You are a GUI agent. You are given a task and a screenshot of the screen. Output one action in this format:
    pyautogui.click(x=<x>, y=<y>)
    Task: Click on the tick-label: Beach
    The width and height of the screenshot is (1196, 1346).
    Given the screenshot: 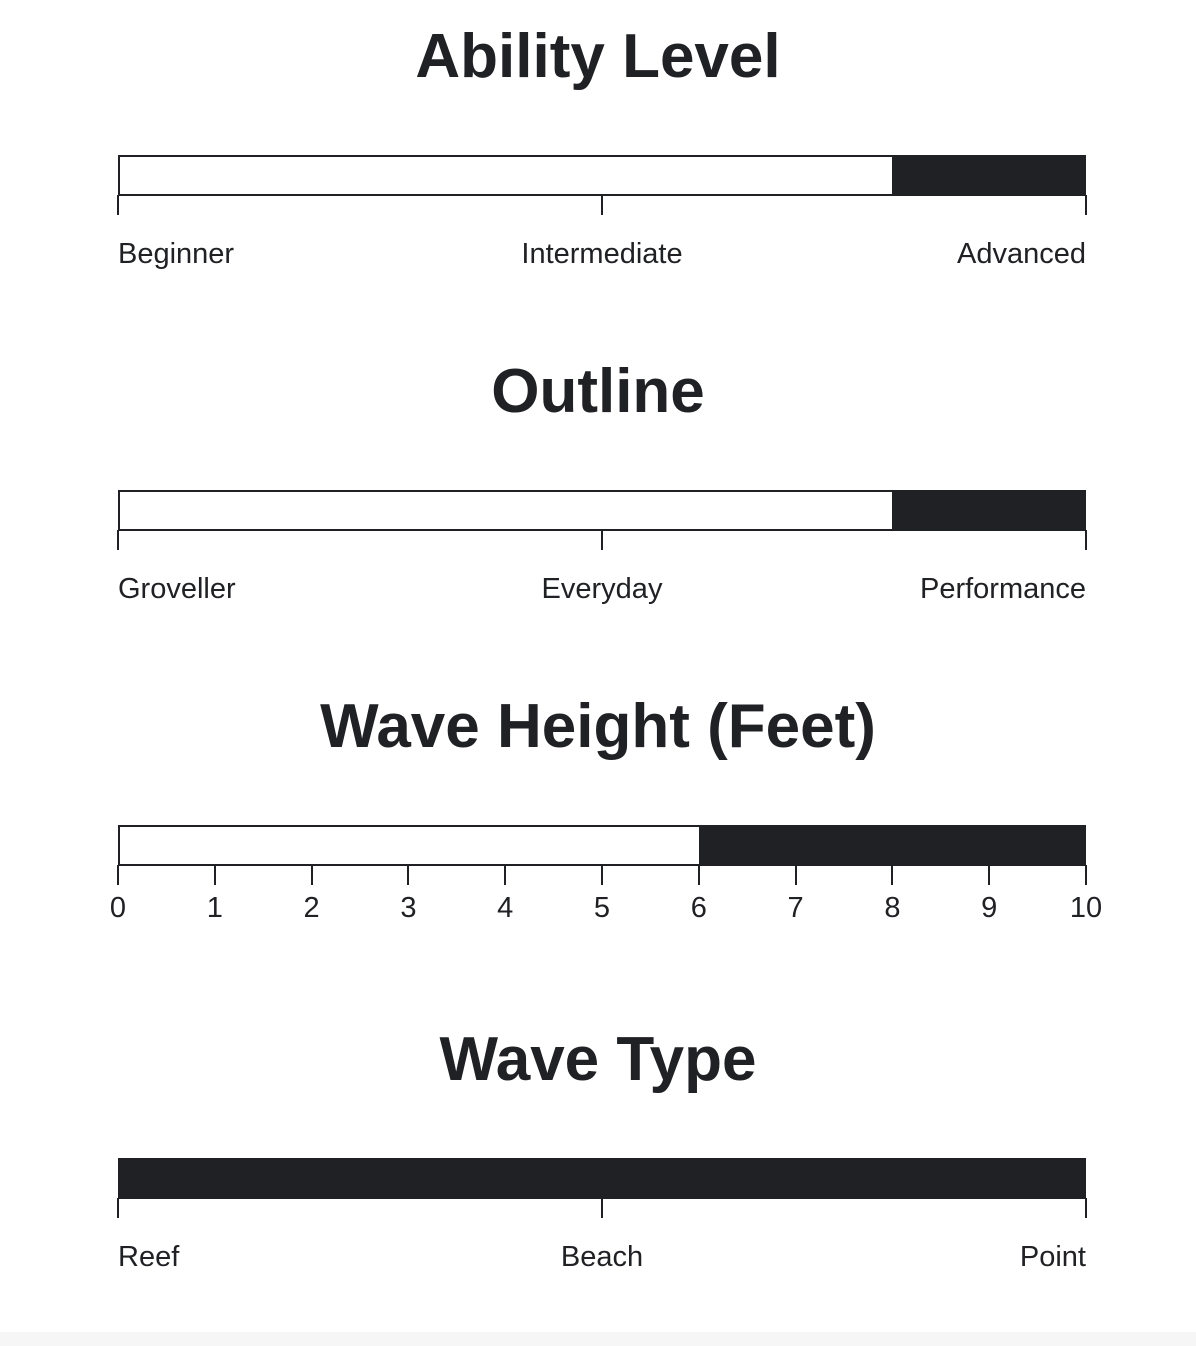 What is the action you would take?
    pyautogui.click(x=602, y=1257)
    